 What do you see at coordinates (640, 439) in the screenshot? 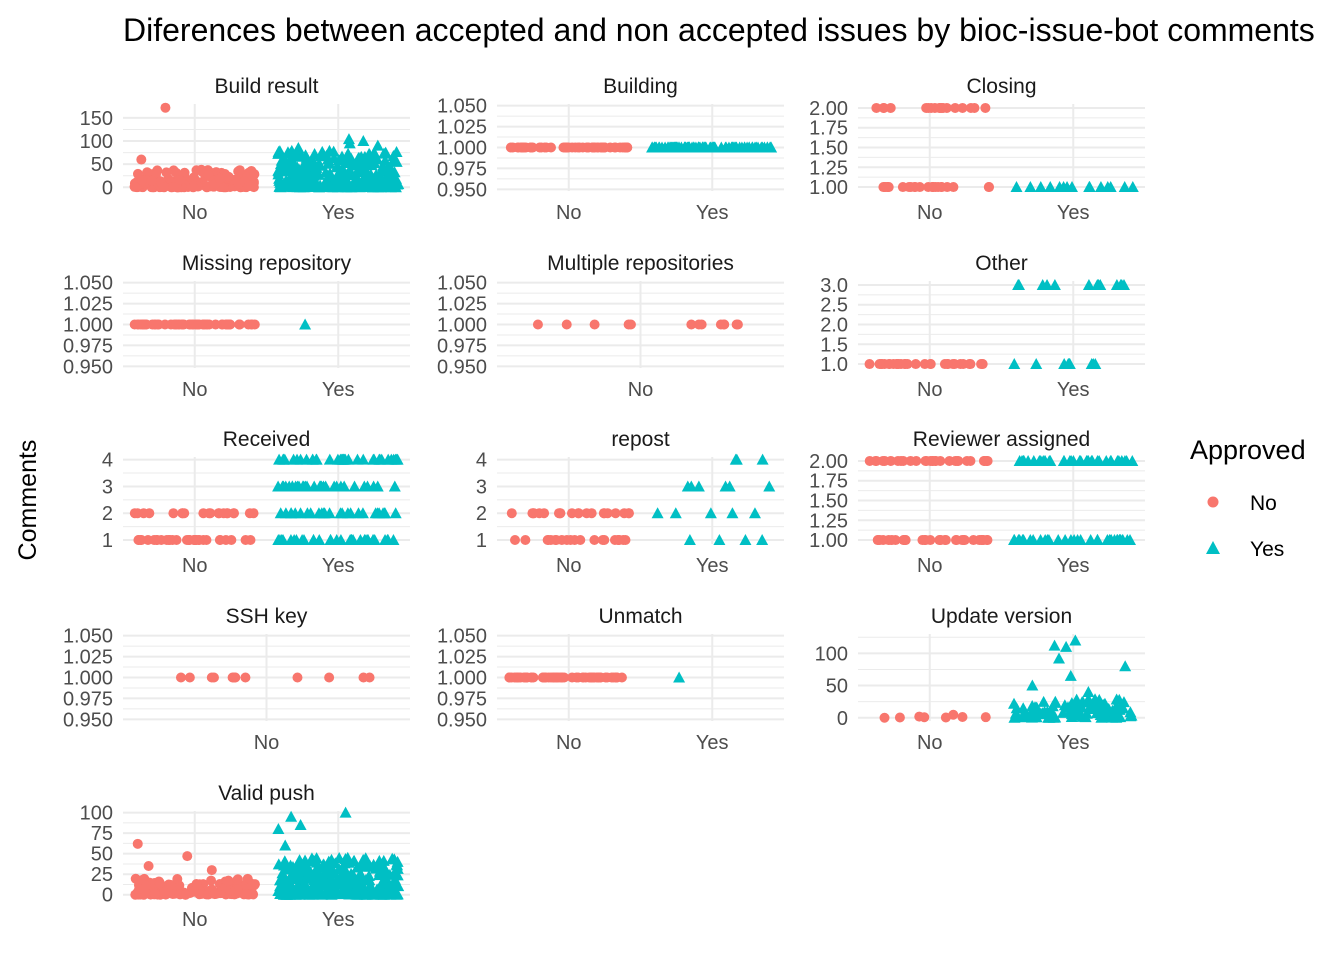
I see `facet-title: repost` at bounding box center [640, 439].